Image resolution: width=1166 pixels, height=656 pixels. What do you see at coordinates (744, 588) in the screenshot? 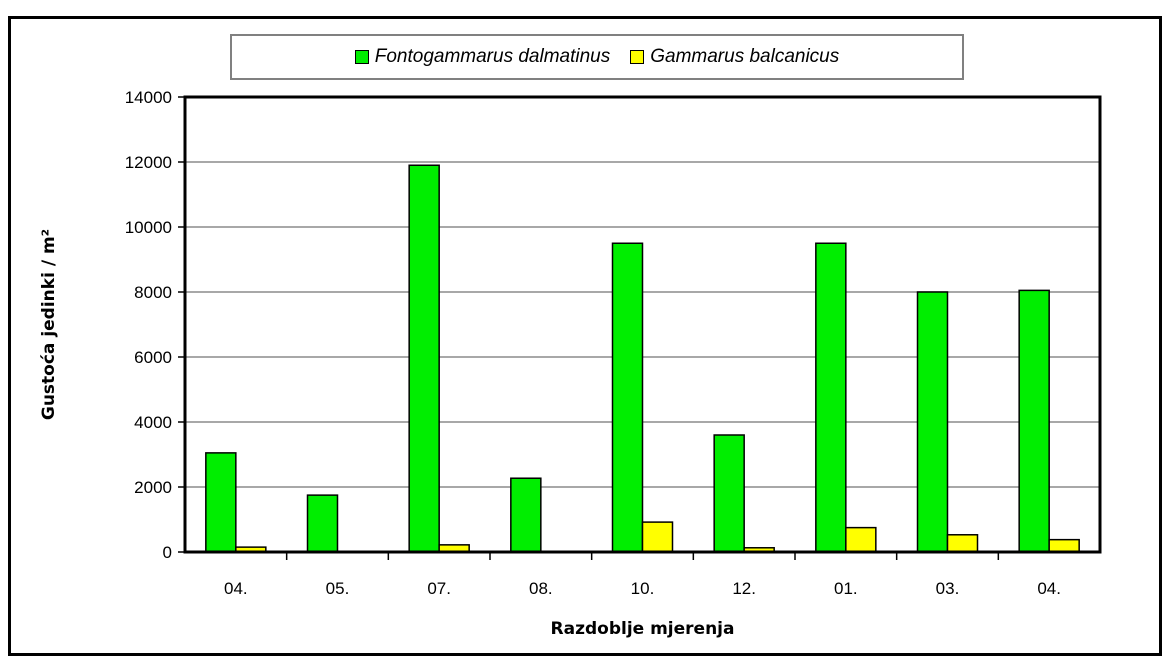
I see `x-tick-label: 12.` at bounding box center [744, 588].